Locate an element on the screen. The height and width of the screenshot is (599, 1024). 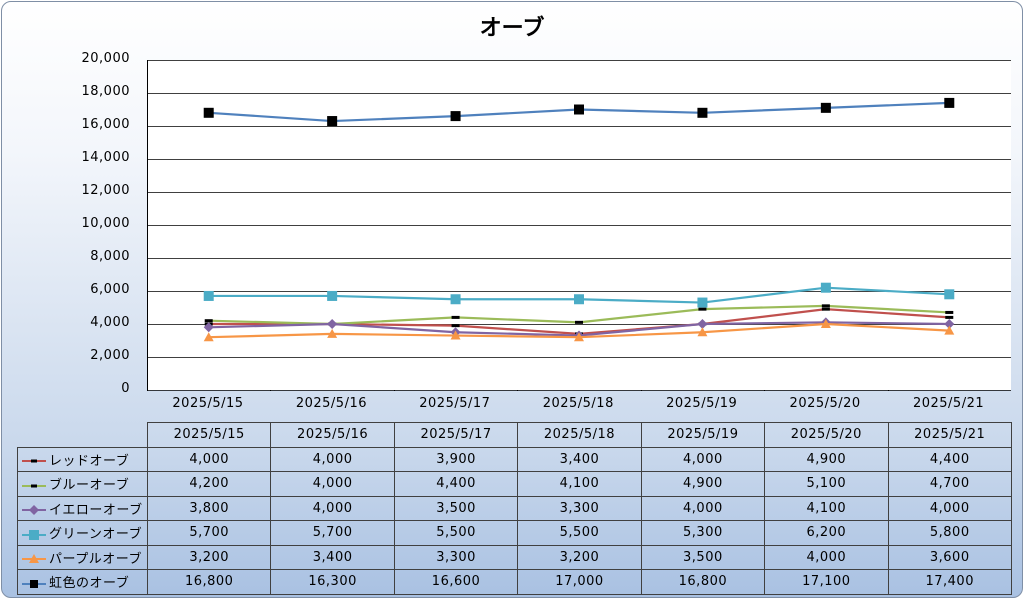
y-tick-label: 2,000 is located at coordinates (110, 355).